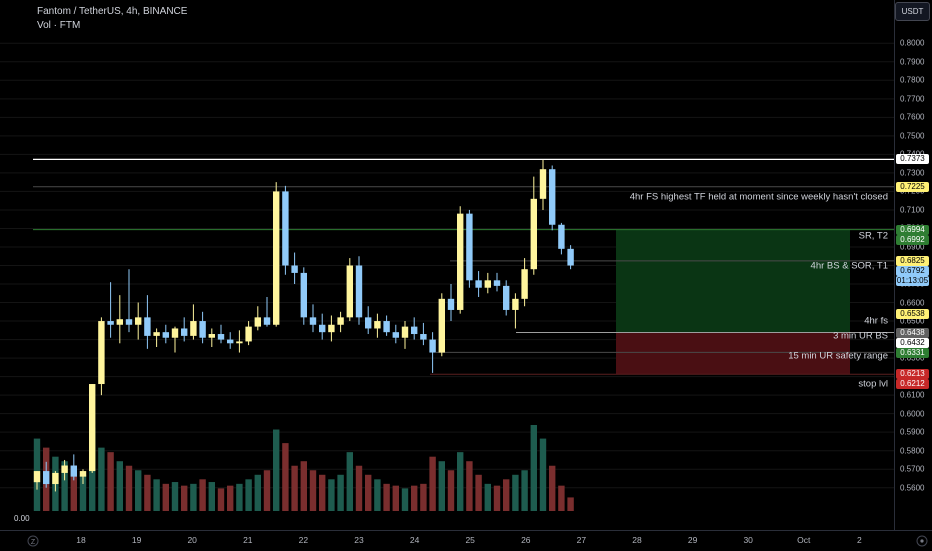  I want to click on price-tick-label: 0.5900, so click(912, 432).